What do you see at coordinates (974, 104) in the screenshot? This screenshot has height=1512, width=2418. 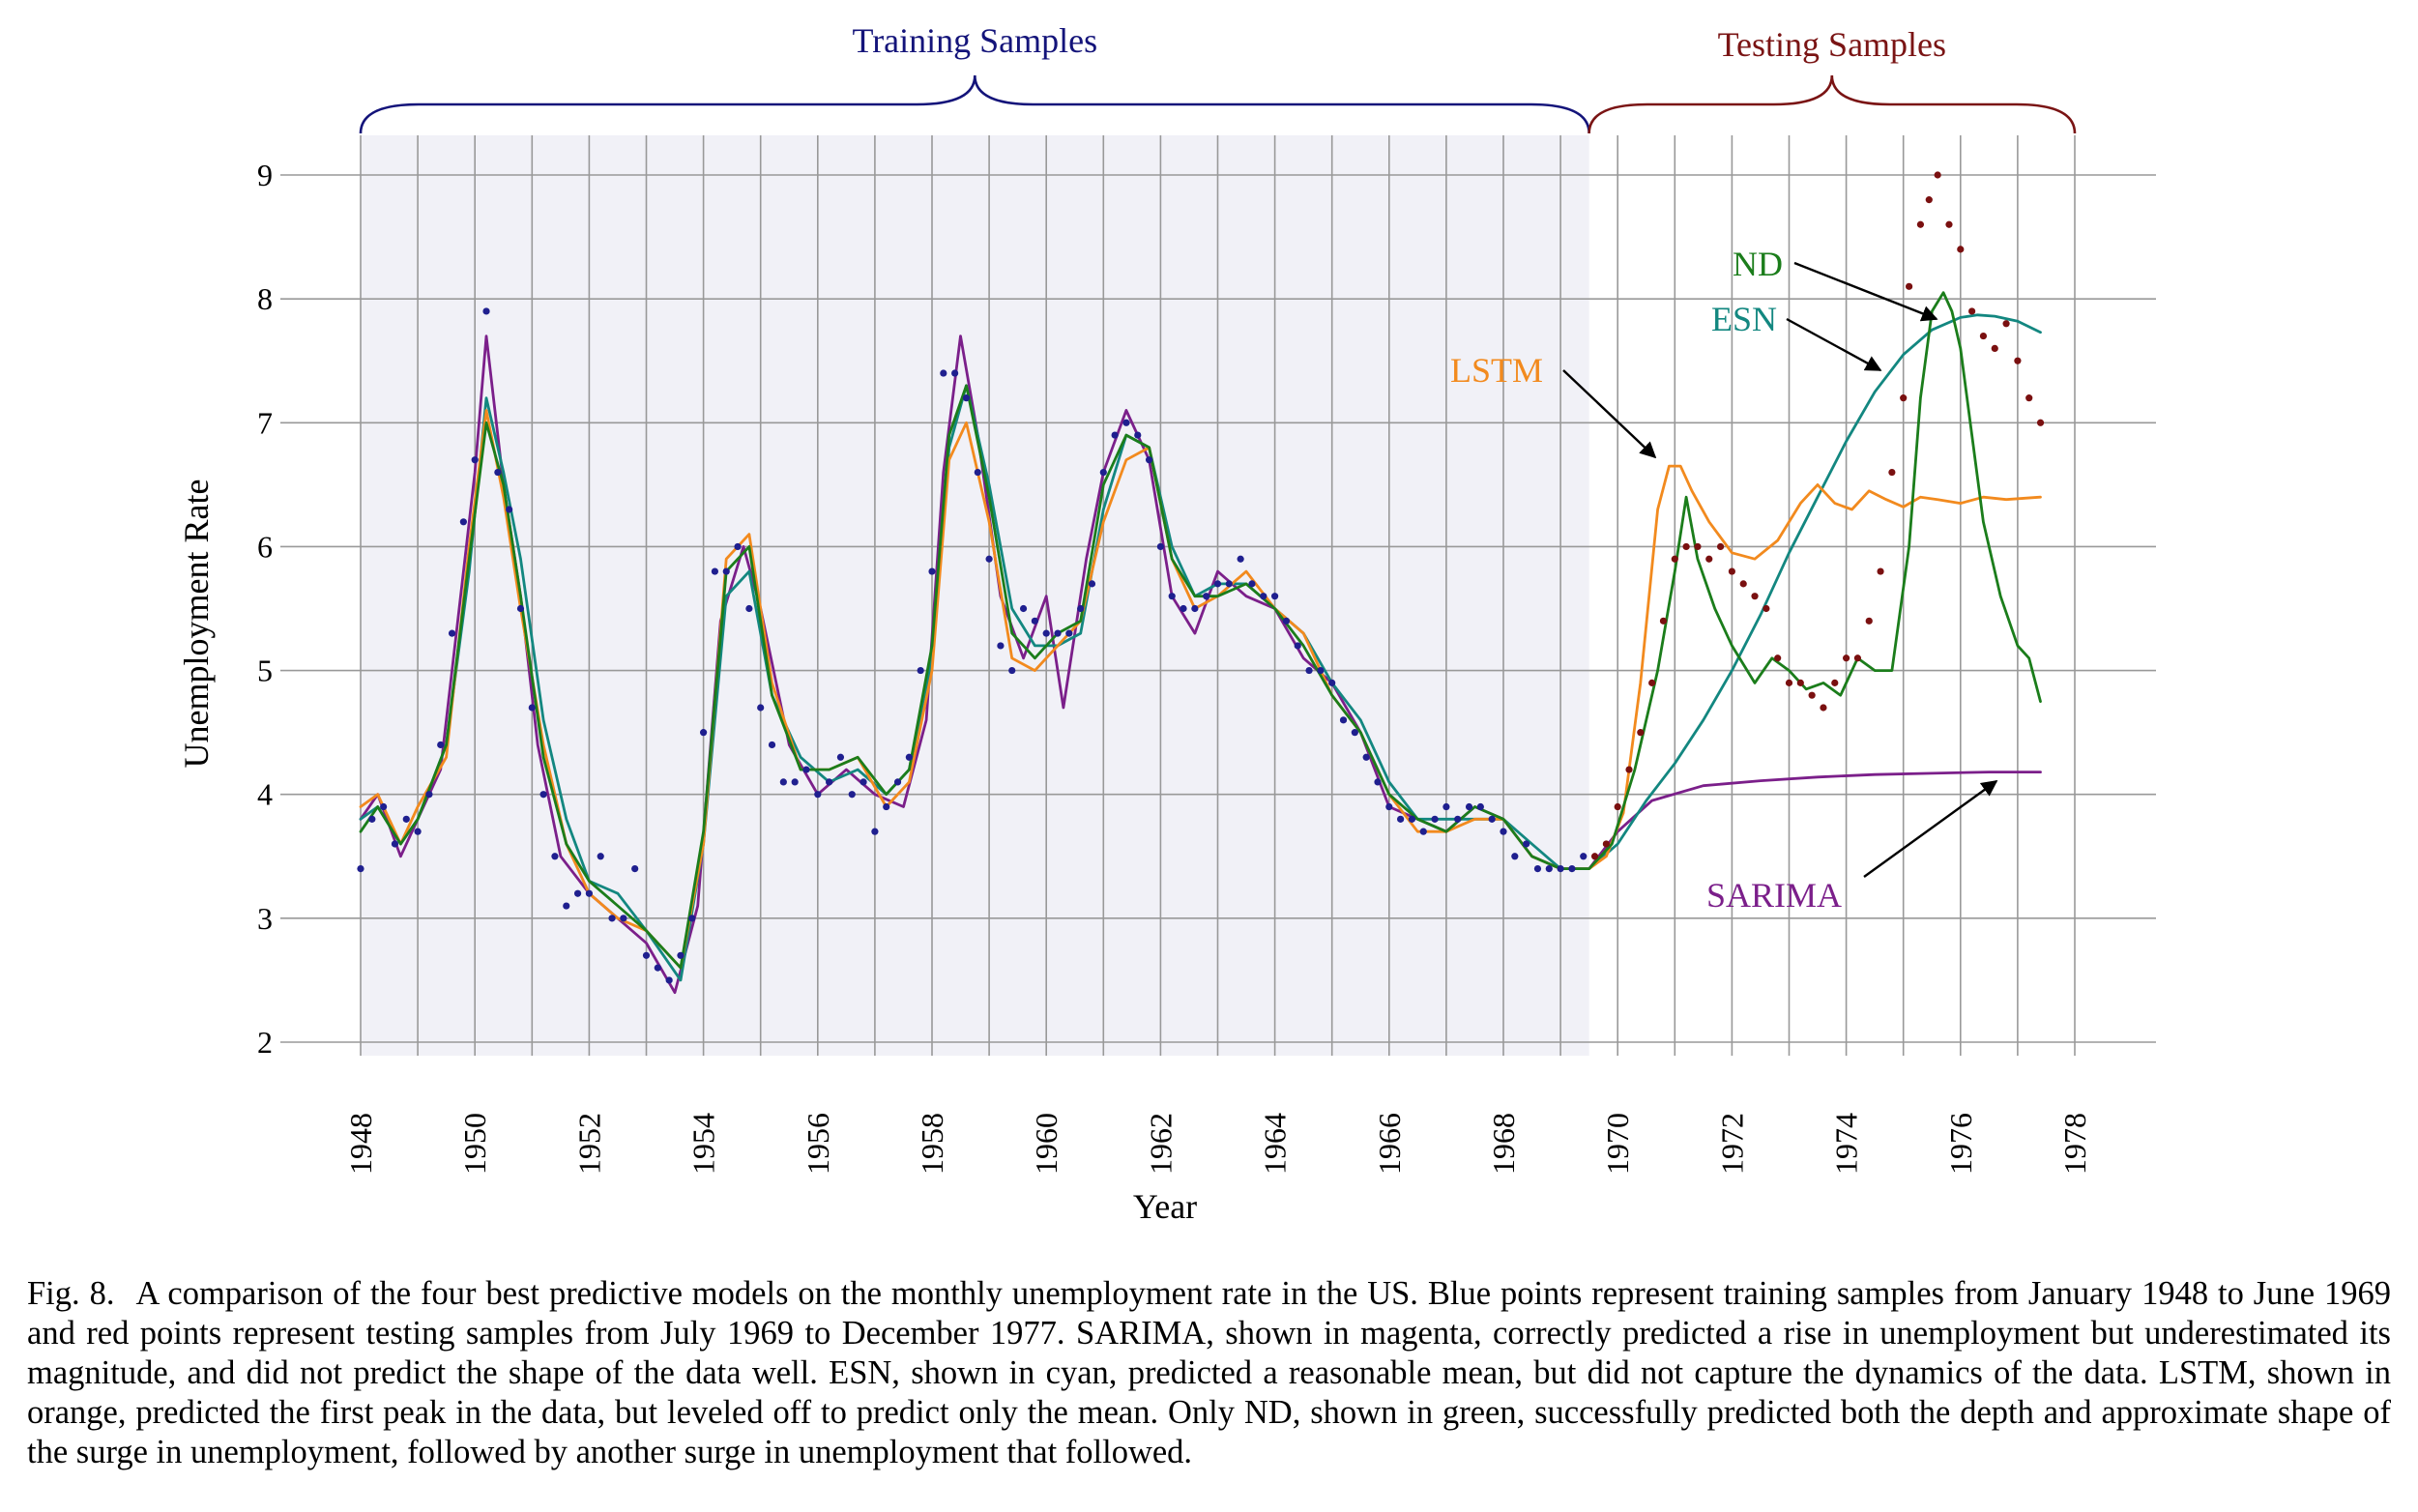 I see `training-bracket` at bounding box center [974, 104].